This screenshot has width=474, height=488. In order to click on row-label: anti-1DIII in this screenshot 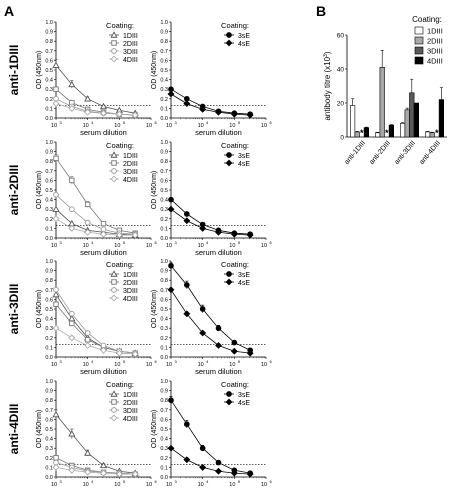, I will do `click(14, 70)`.